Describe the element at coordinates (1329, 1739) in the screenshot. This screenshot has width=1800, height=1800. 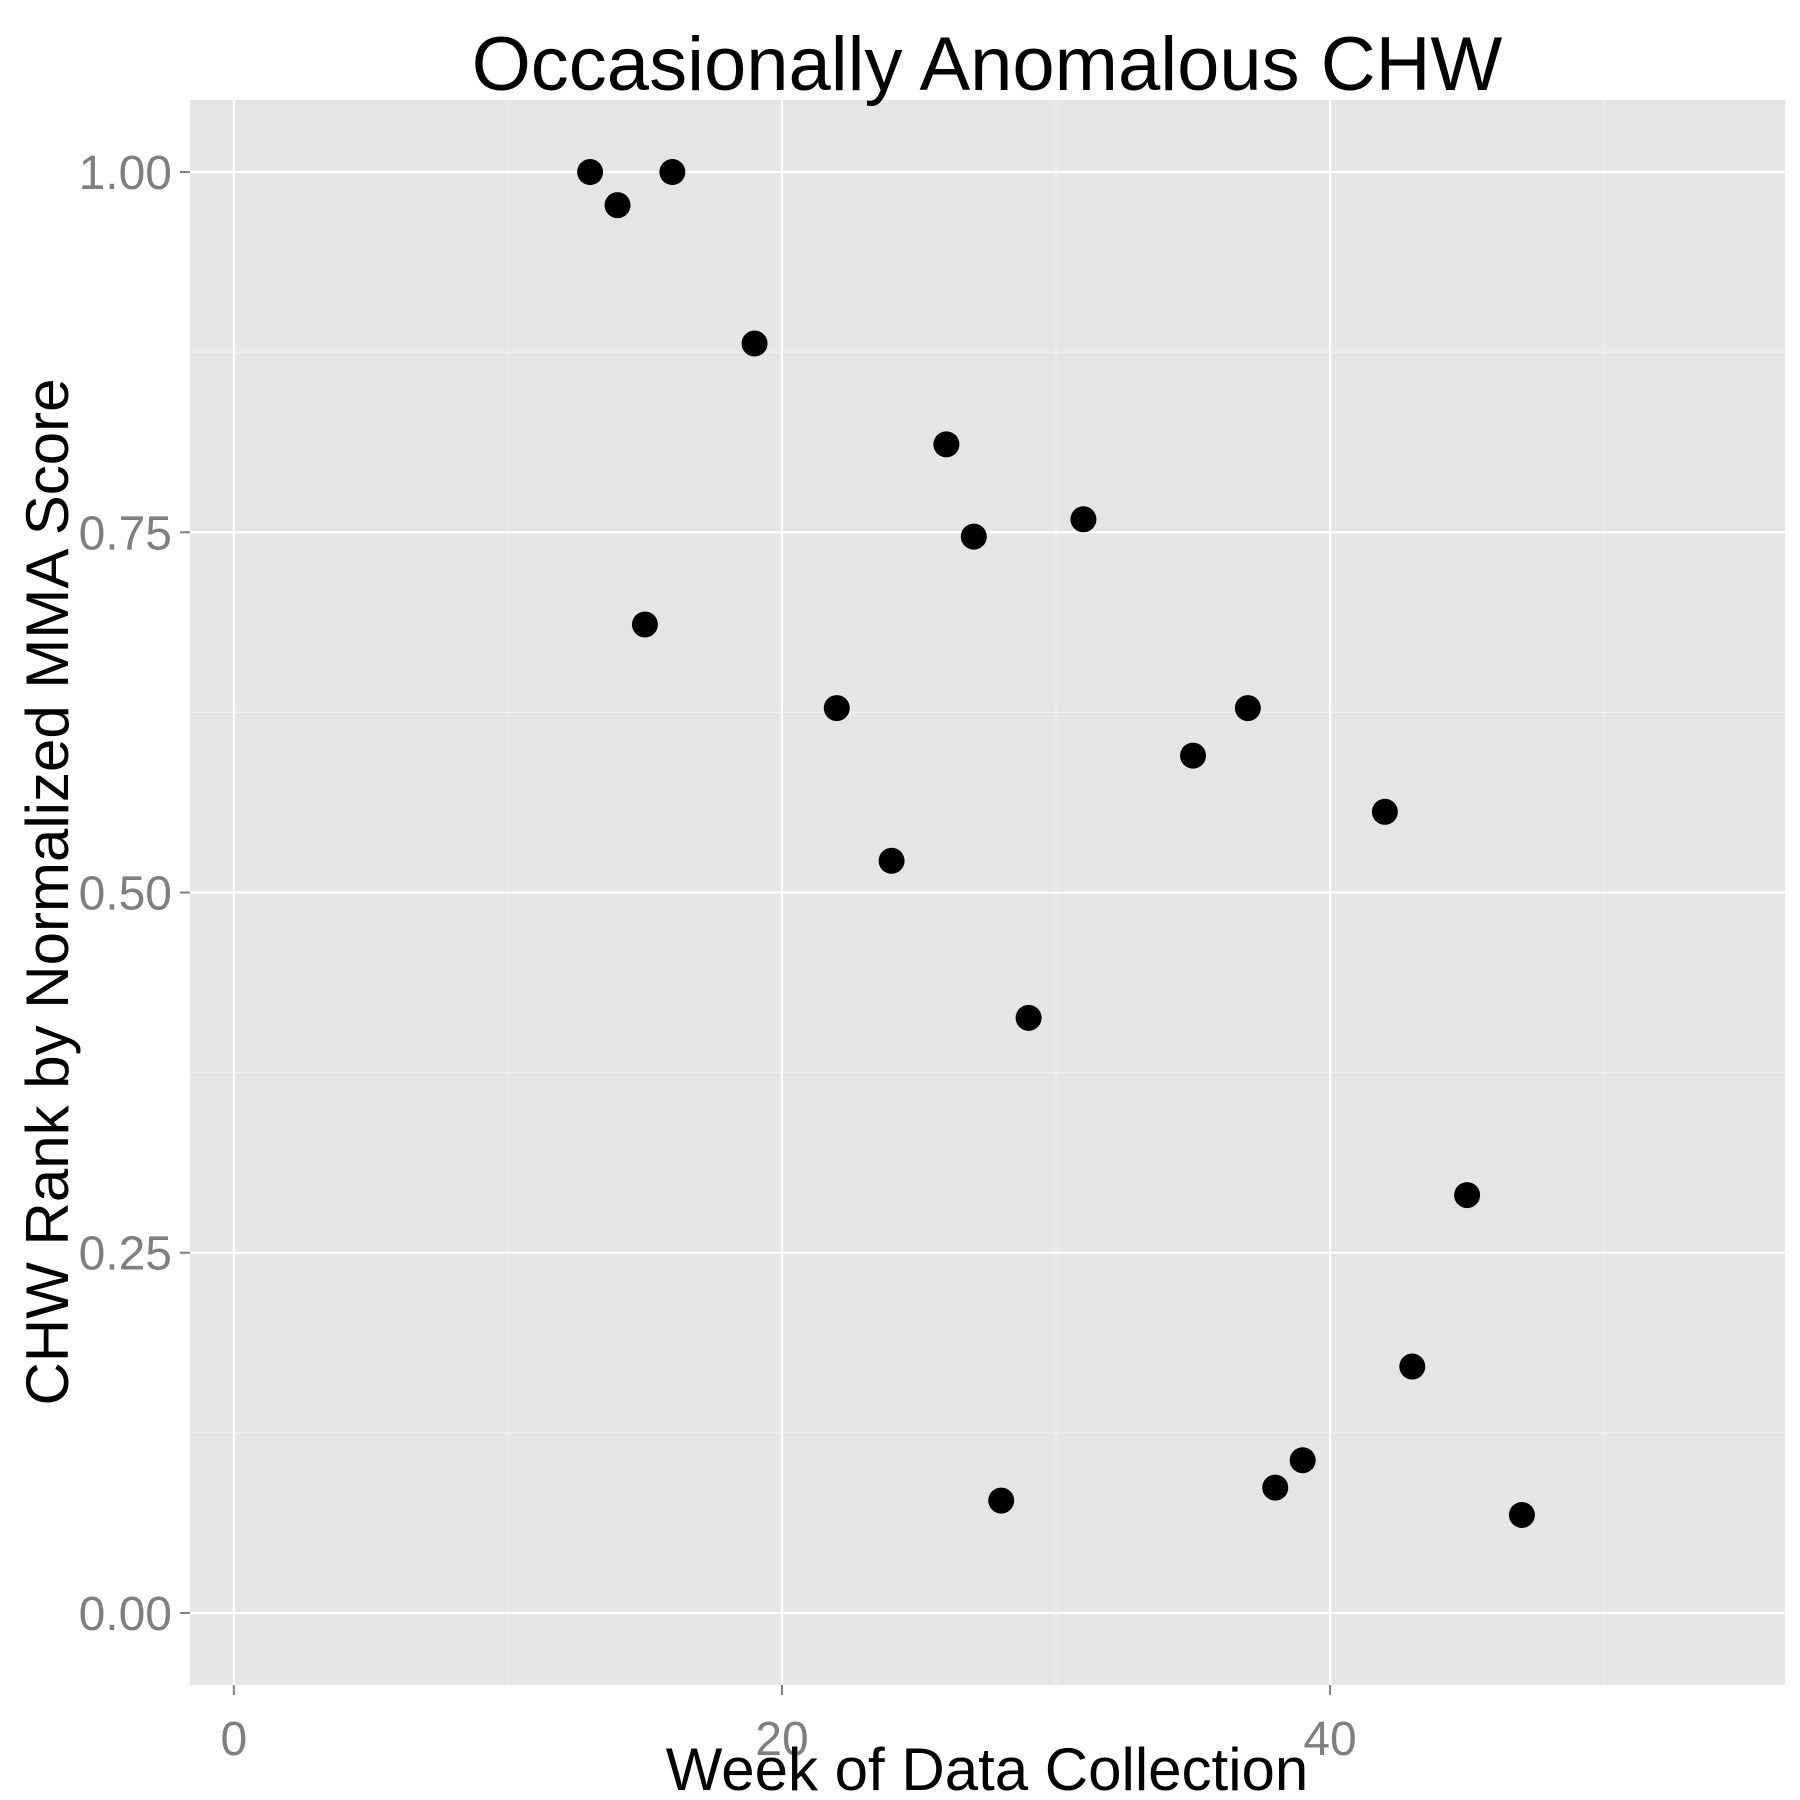
I see `x-tick-label: 40` at that location.